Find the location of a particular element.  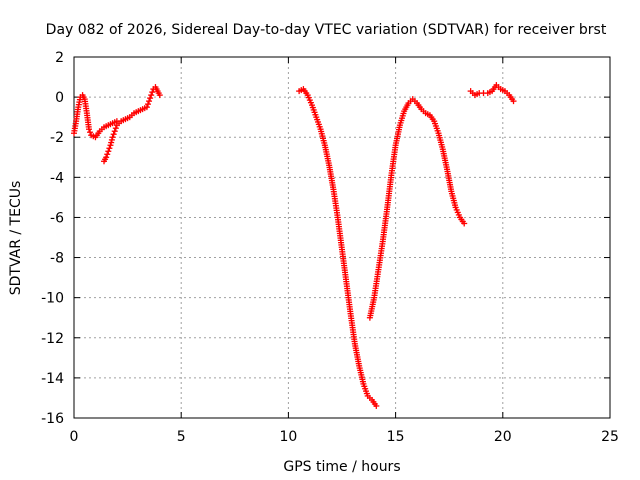

x-tick-label: 15 is located at coordinates (396, 437).